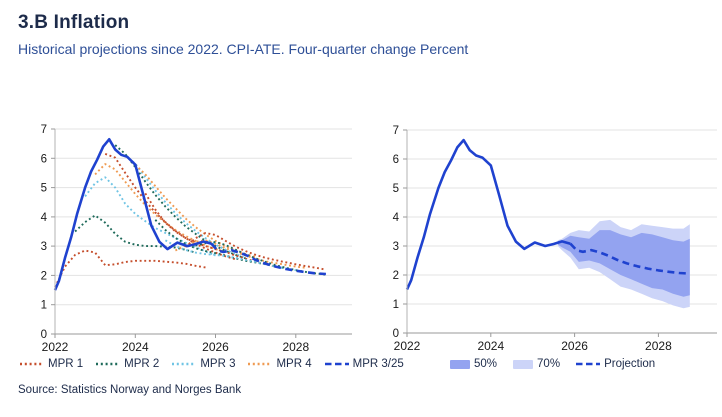  I want to click on mpr-1-line-marker-icon, so click(32, 364).